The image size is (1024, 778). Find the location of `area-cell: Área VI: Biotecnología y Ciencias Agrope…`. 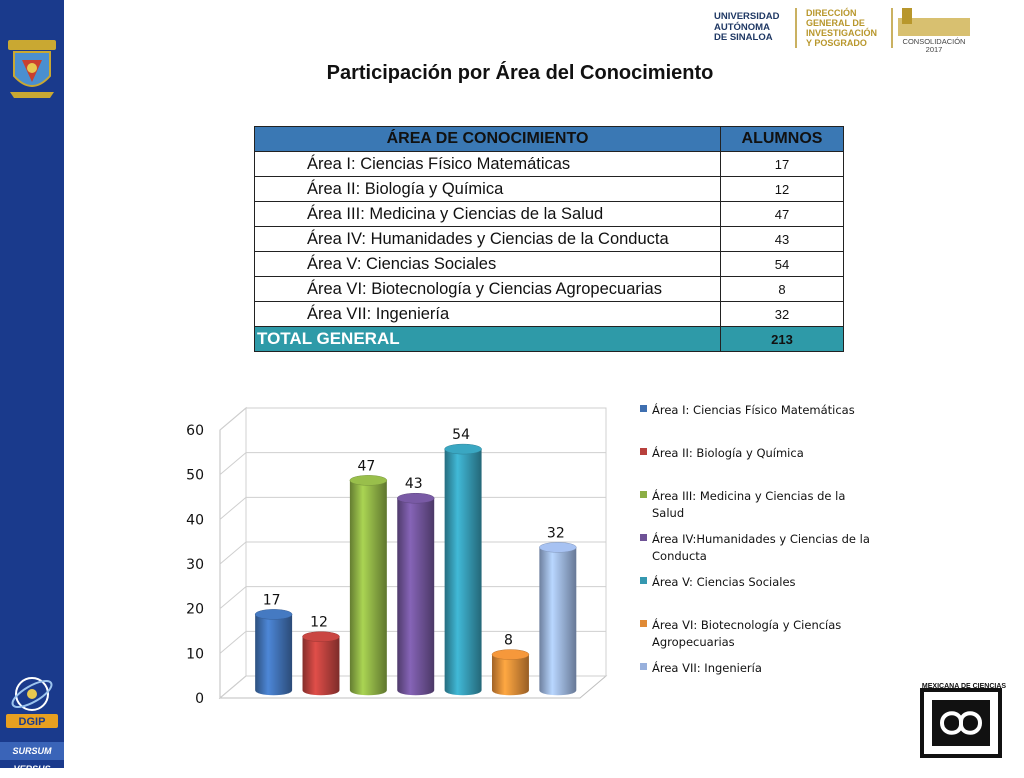

area-cell: Área VI: Biotecnología y Ciencias Agrope… is located at coordinates (487, 289).